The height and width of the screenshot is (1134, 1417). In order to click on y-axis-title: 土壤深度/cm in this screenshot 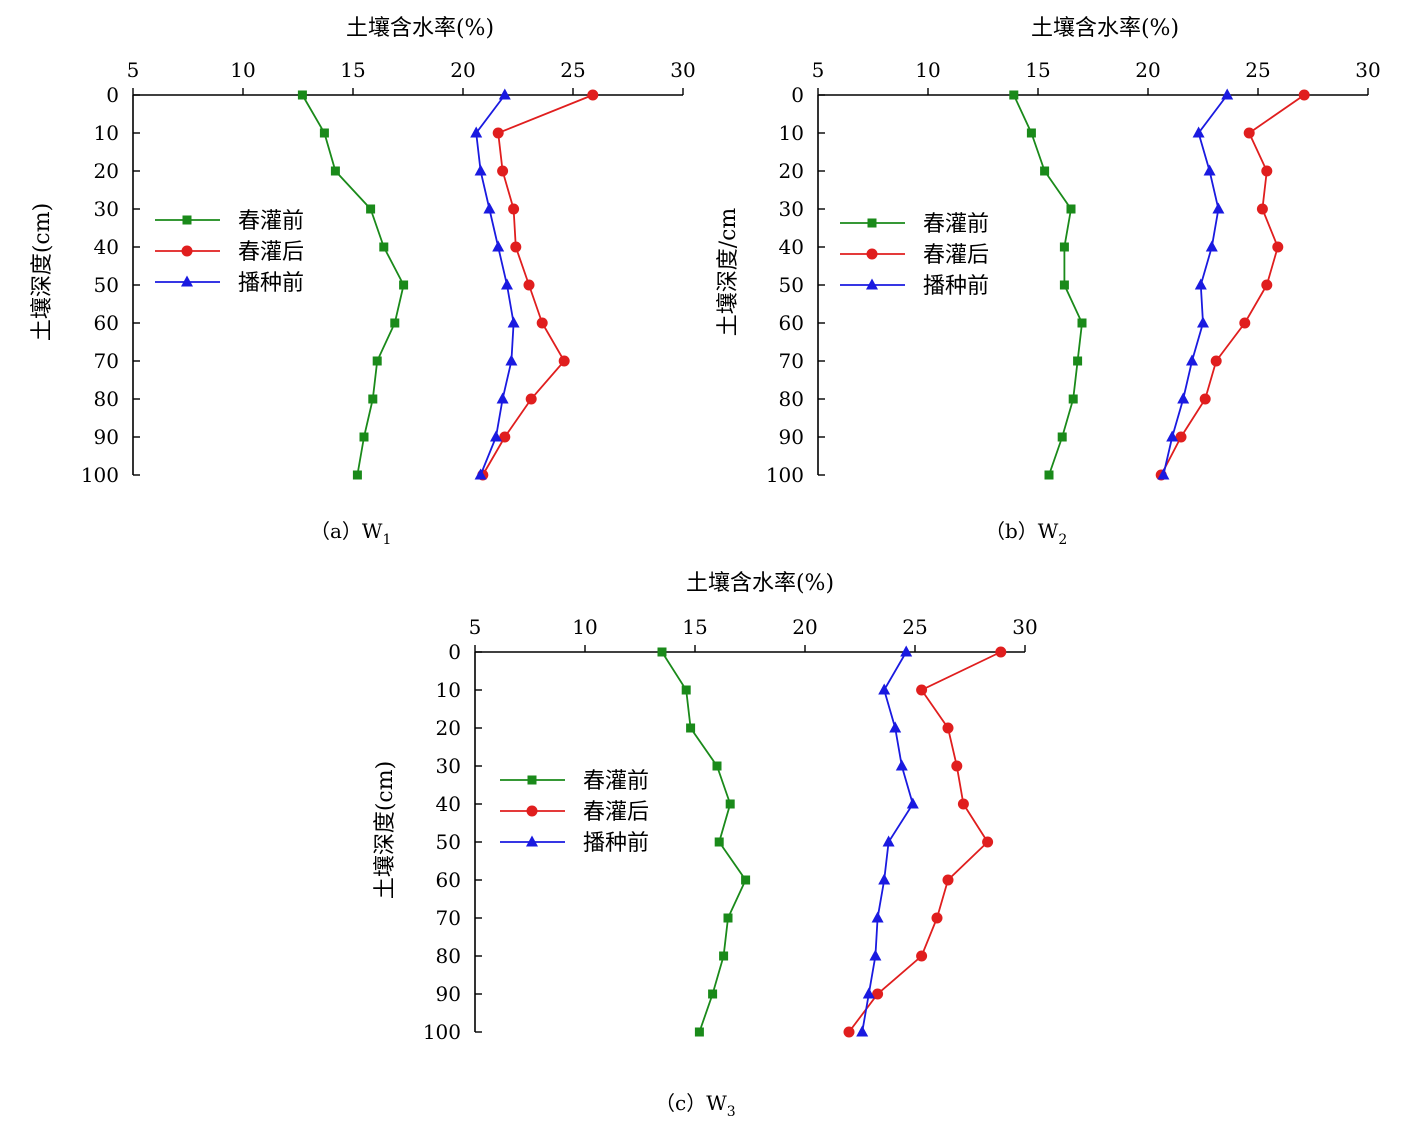, I will do `click(728, 272)`.